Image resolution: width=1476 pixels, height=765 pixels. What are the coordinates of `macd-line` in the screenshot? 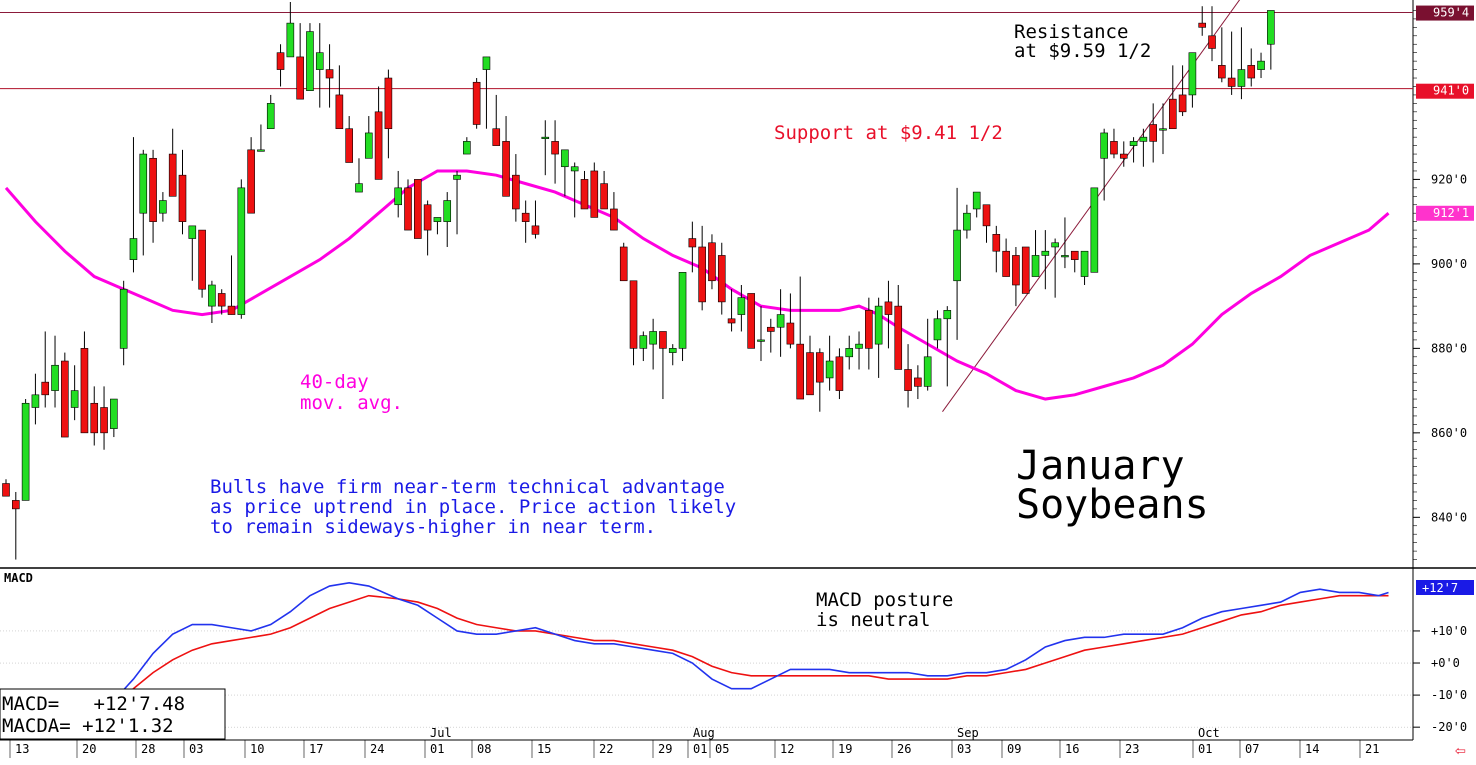 It's located at (746, 647).